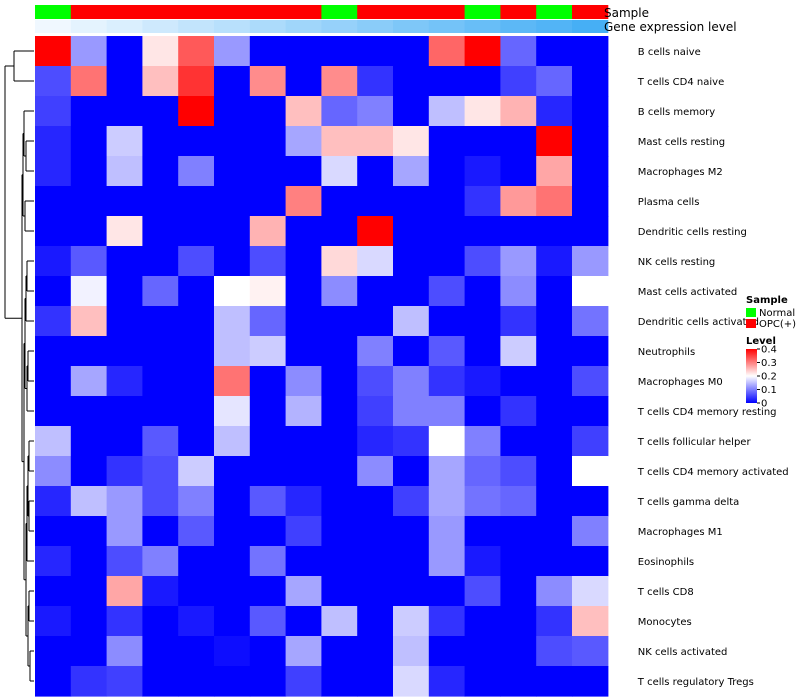 Image resolution: width=800 pixels, height=700 pixels. I want to click on row-label: T cells CD4 memory activated, so click(713, 472).